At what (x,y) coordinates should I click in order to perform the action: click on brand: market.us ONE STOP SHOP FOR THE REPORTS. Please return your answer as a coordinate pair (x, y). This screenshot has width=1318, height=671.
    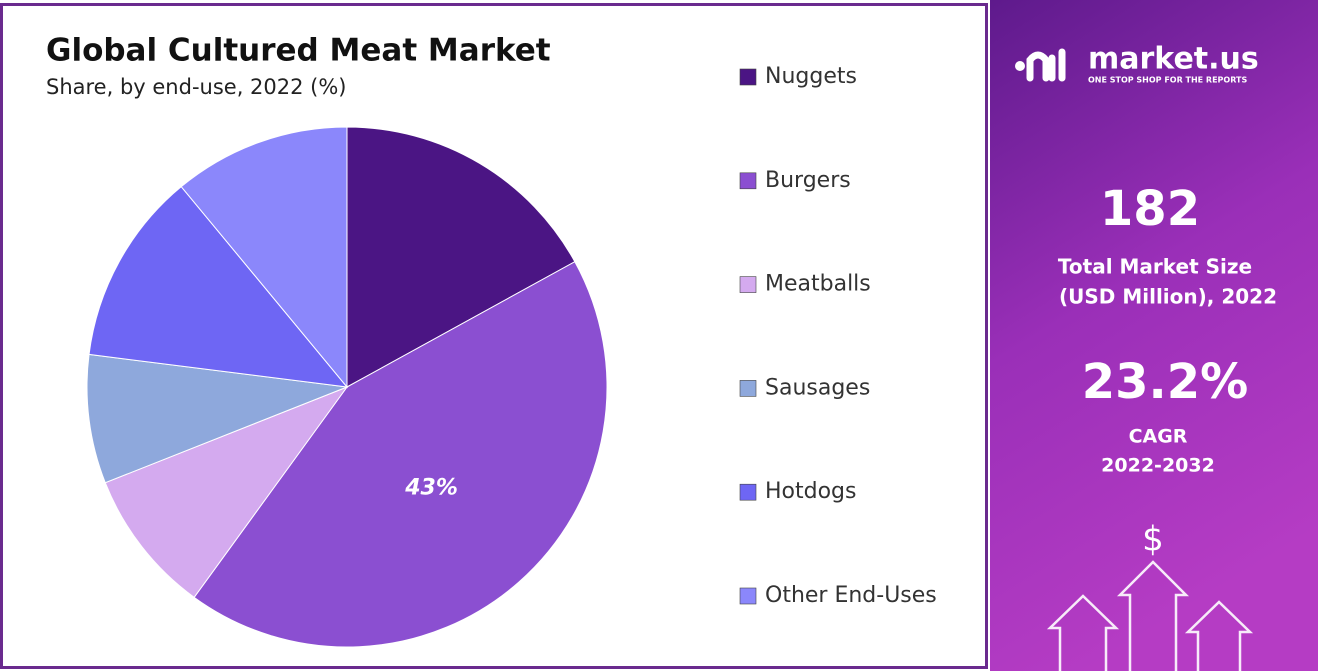
    Looking at the image, I should click on (1137, 63).